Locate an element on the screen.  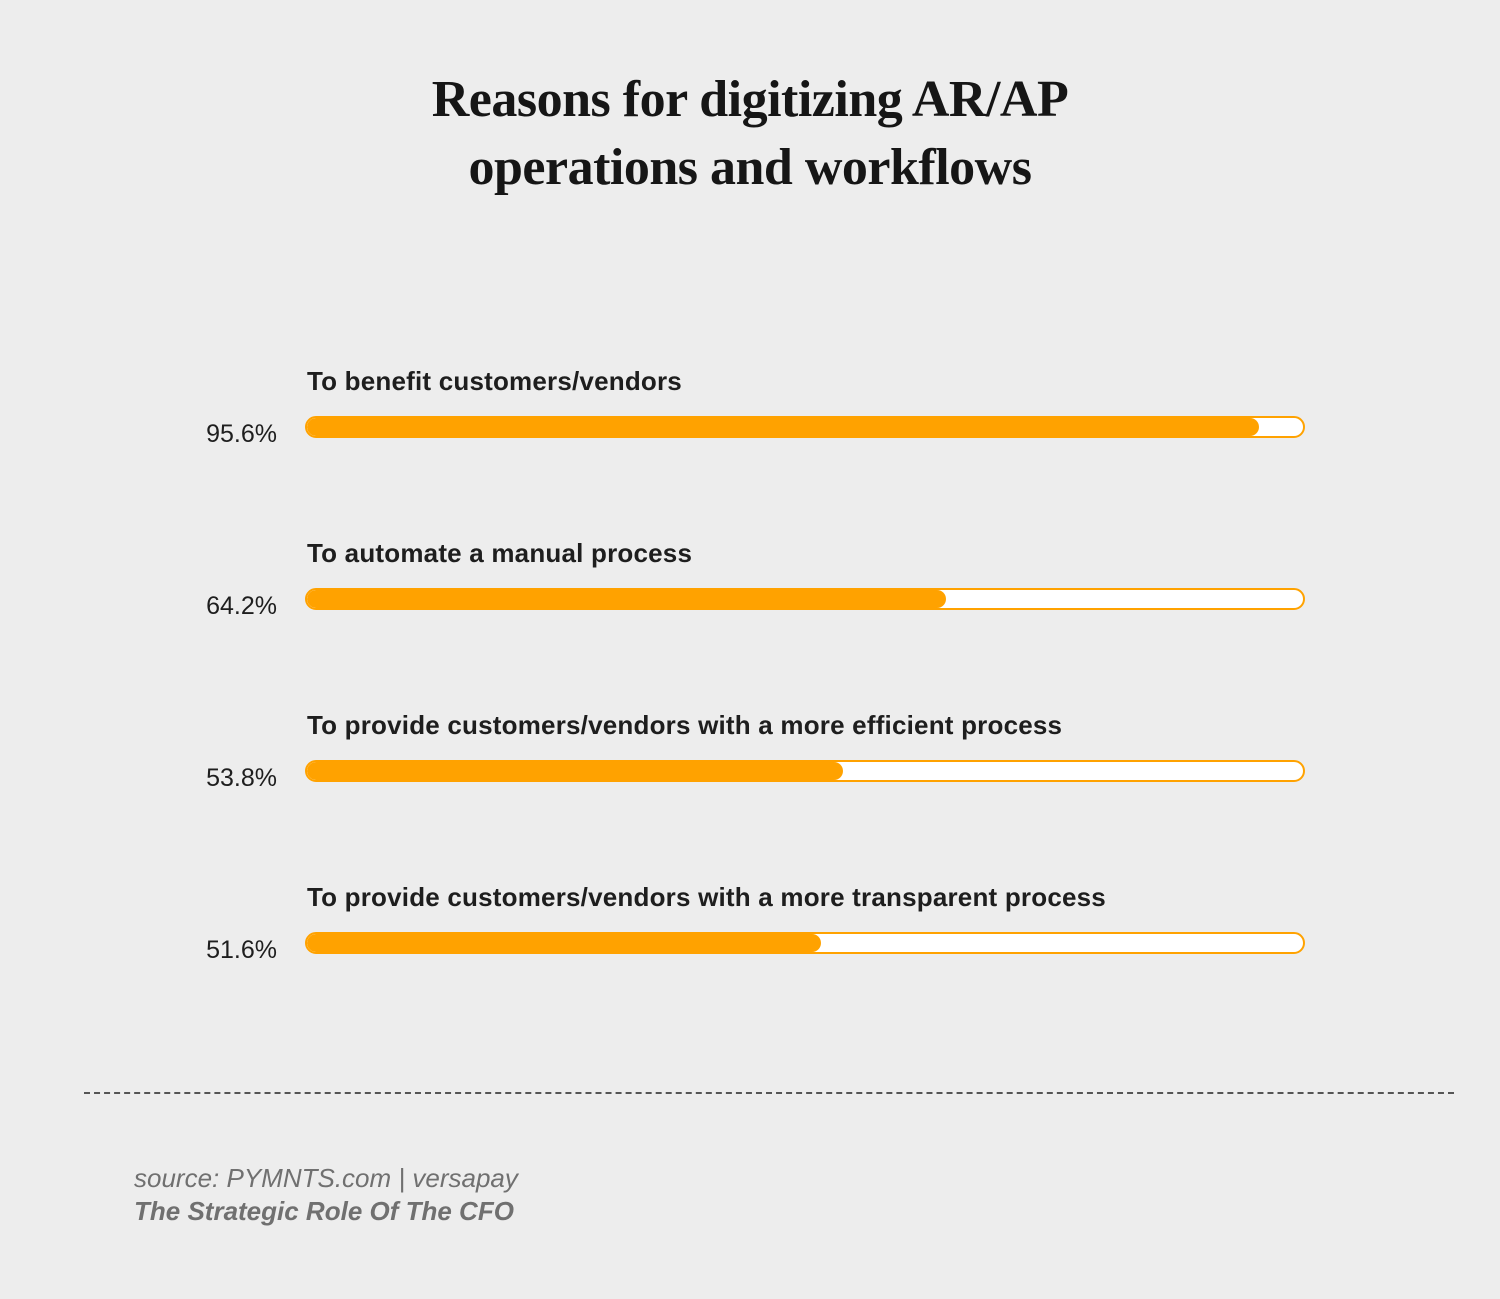
report-title: The Strategic Role Of The CFO is located at coordinates (324, 1211).